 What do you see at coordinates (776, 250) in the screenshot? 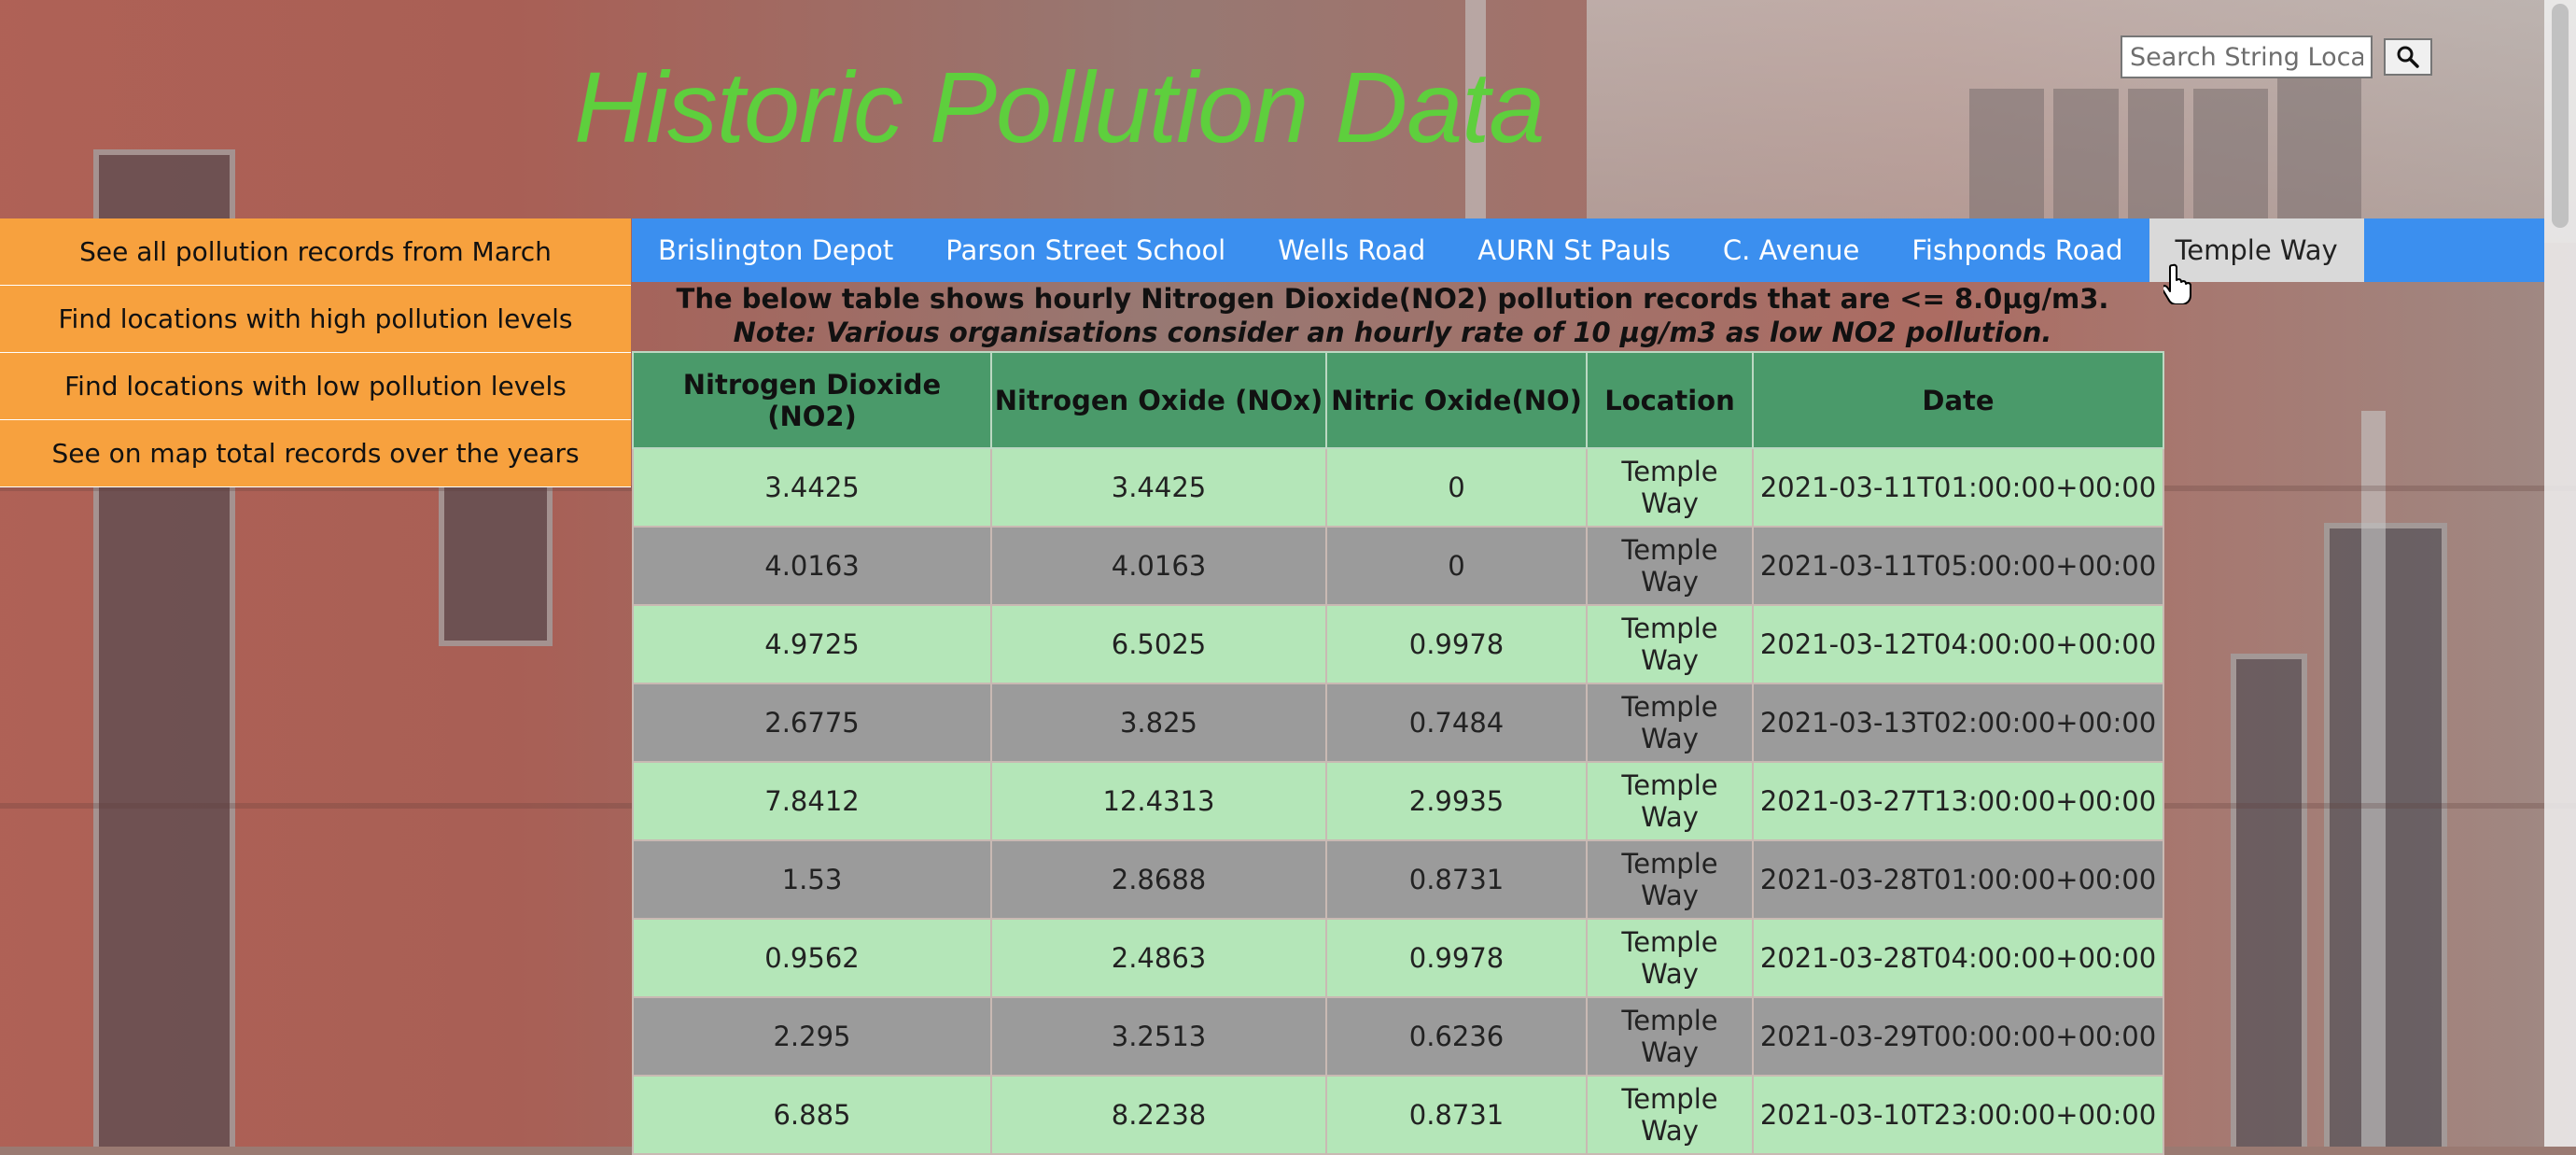
I see `tab-brislington-depot: Brislington Depot` at bounding box center [776, 250].